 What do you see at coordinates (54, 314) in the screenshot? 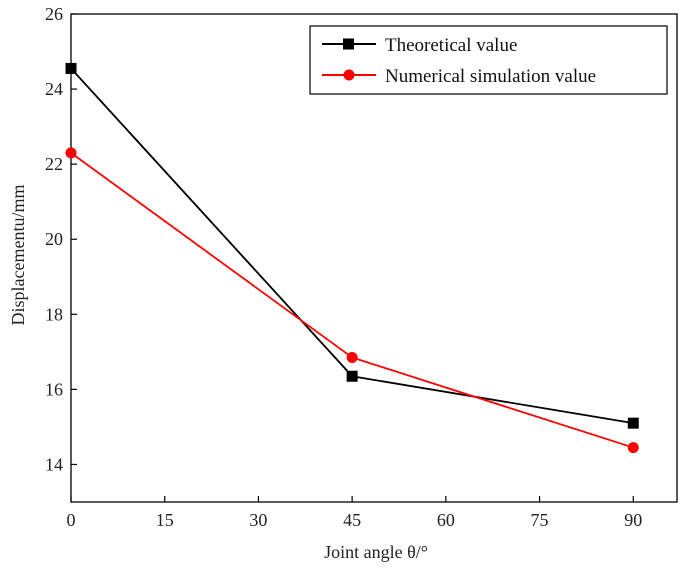
I see `y-tick-label: 18` at bounding box center [54, 314].